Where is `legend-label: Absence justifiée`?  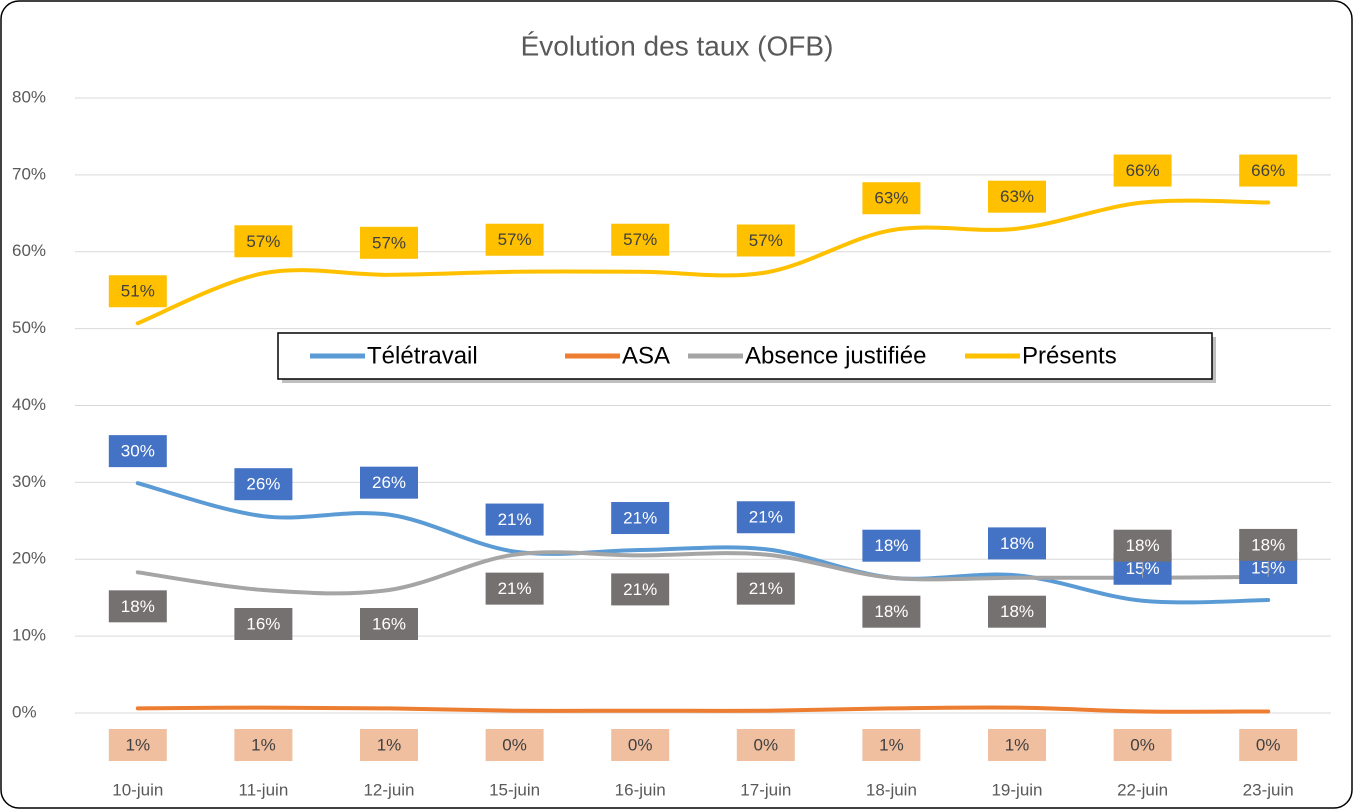
legend-label: Absence justifiée is located at coordinates (835, 355).